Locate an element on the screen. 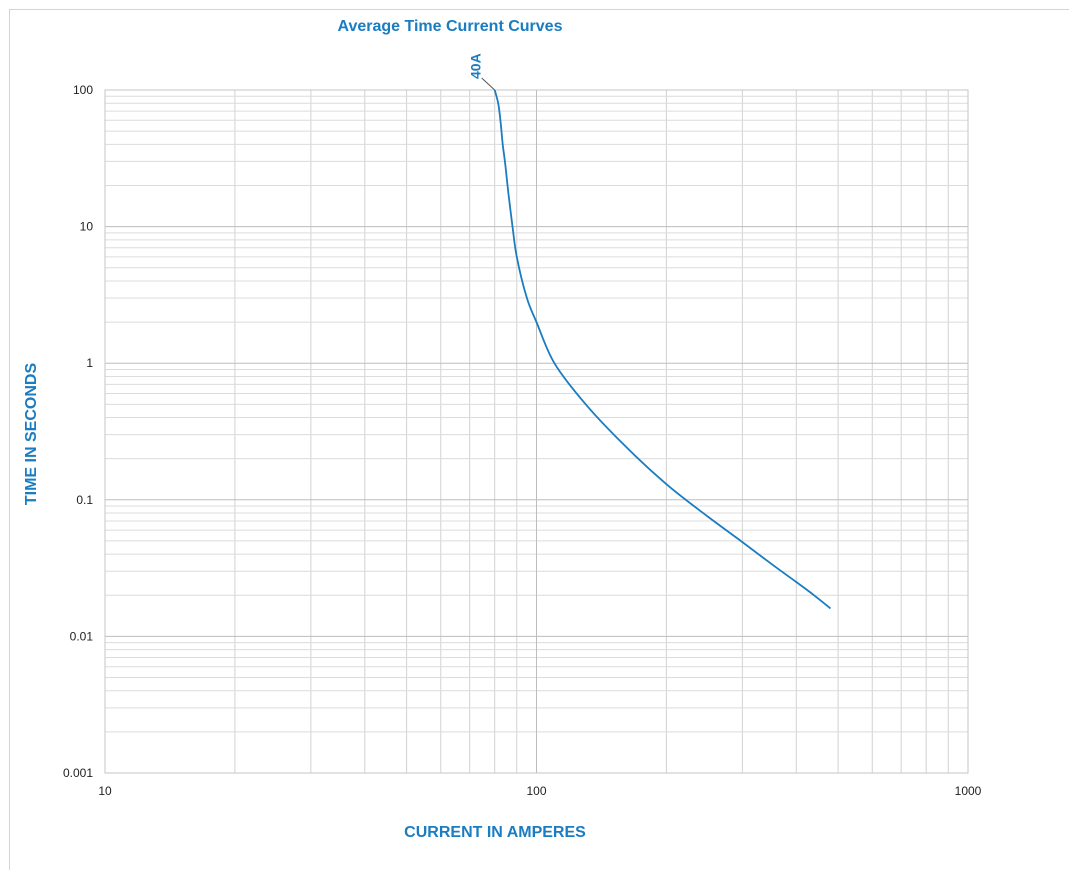  x-axis-ticks: 10 100 1000 is located at coordinates (539, 791).